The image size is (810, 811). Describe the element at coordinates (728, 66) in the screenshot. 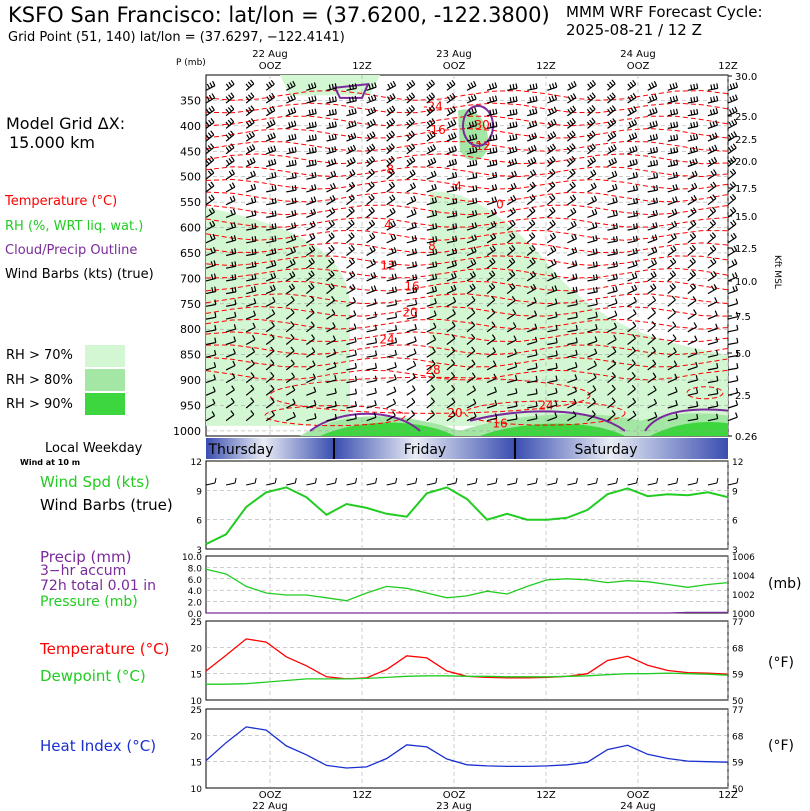

I see `top-time-label: 12Z` at that location.